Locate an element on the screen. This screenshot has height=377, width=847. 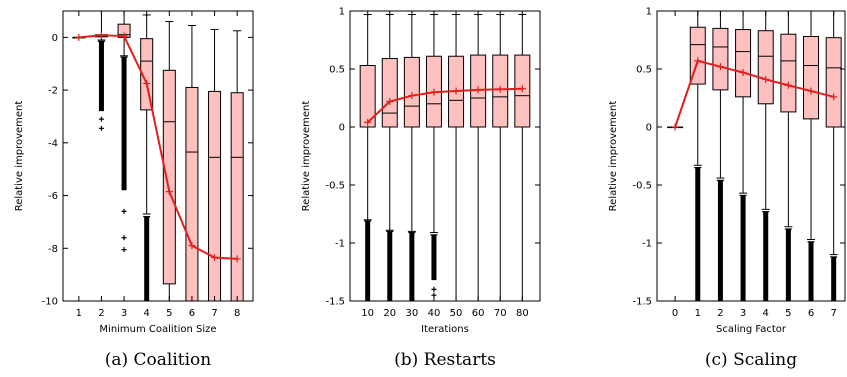
x-tick-label: 50 is located at coordinates (456, 313).